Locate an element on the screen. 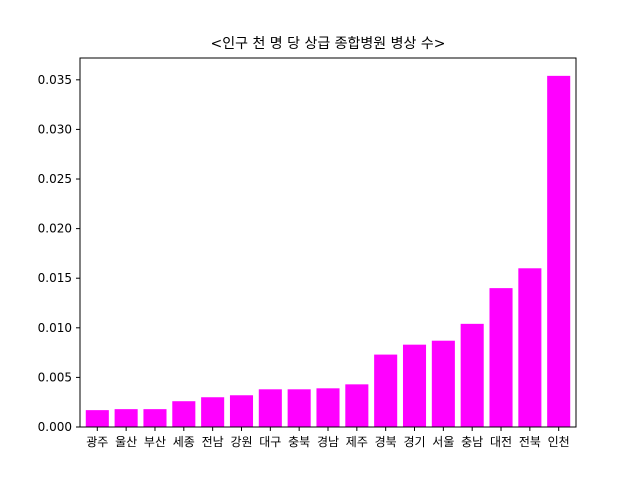 Image resolution: width=640 pixels, height=480 pixels. y-tick-label: 0.035 is located at coordinates (55, 80).